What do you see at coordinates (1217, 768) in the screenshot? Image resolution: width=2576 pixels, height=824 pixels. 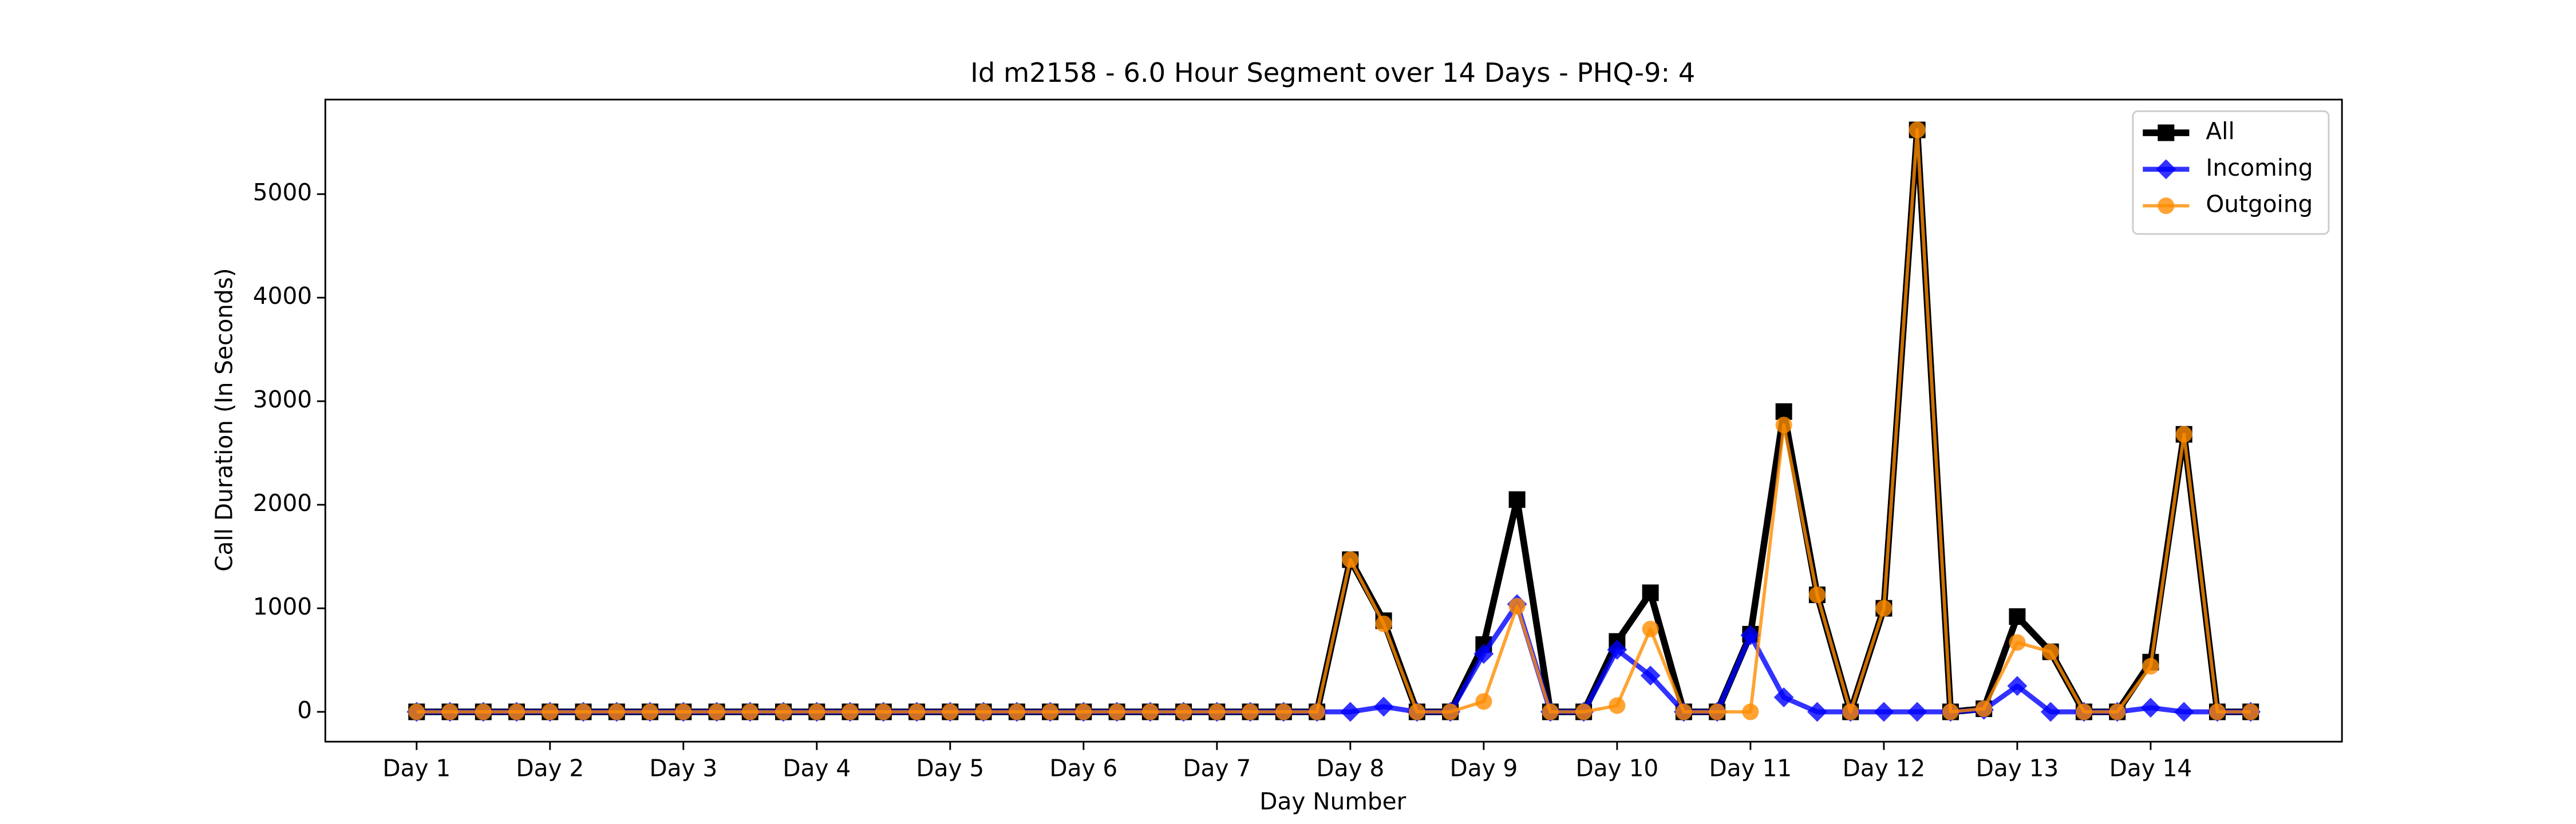 I see `x-tick-label: Day 7` at bounding box center [1217, 768].